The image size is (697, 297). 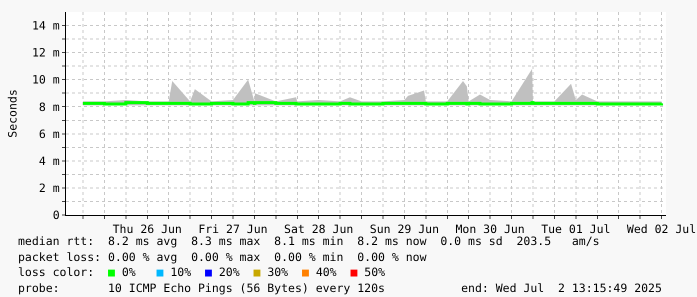 I want to click on x-tick-label: Tue 01 Jul, so click(x=575, y=229).